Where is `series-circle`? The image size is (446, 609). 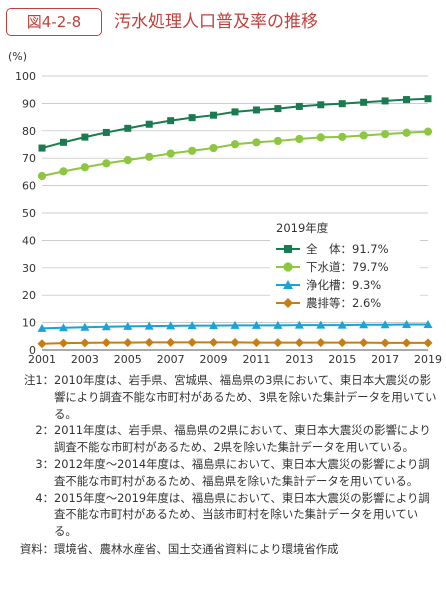
series-circle is located at coordinates (235, 154).